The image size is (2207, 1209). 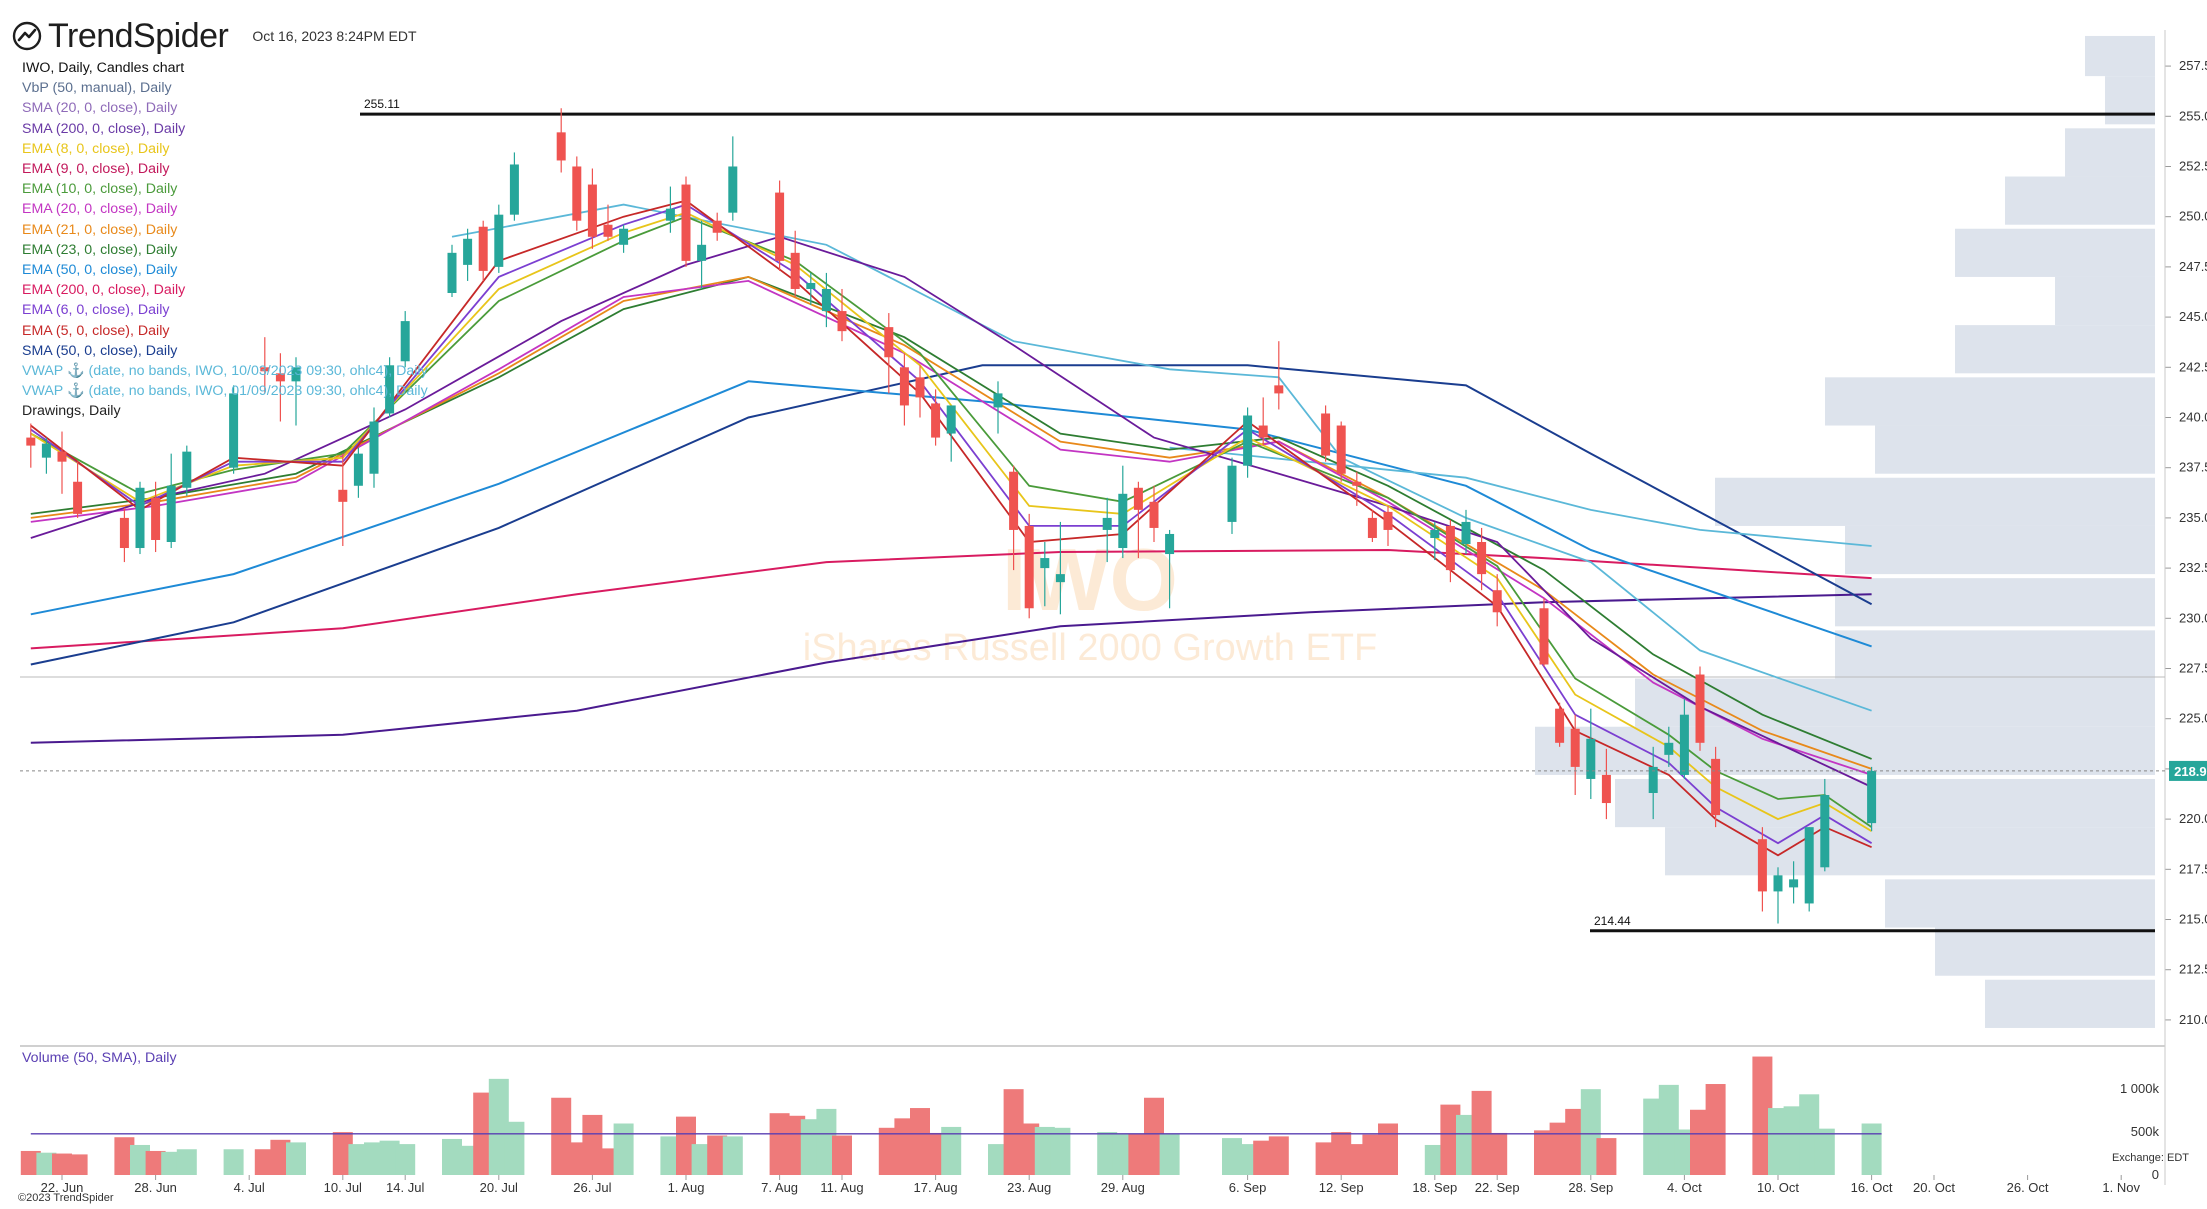 I want to click on legend-study-2: SMA (200, 0, close), Daily, so click(x=104, y=128).